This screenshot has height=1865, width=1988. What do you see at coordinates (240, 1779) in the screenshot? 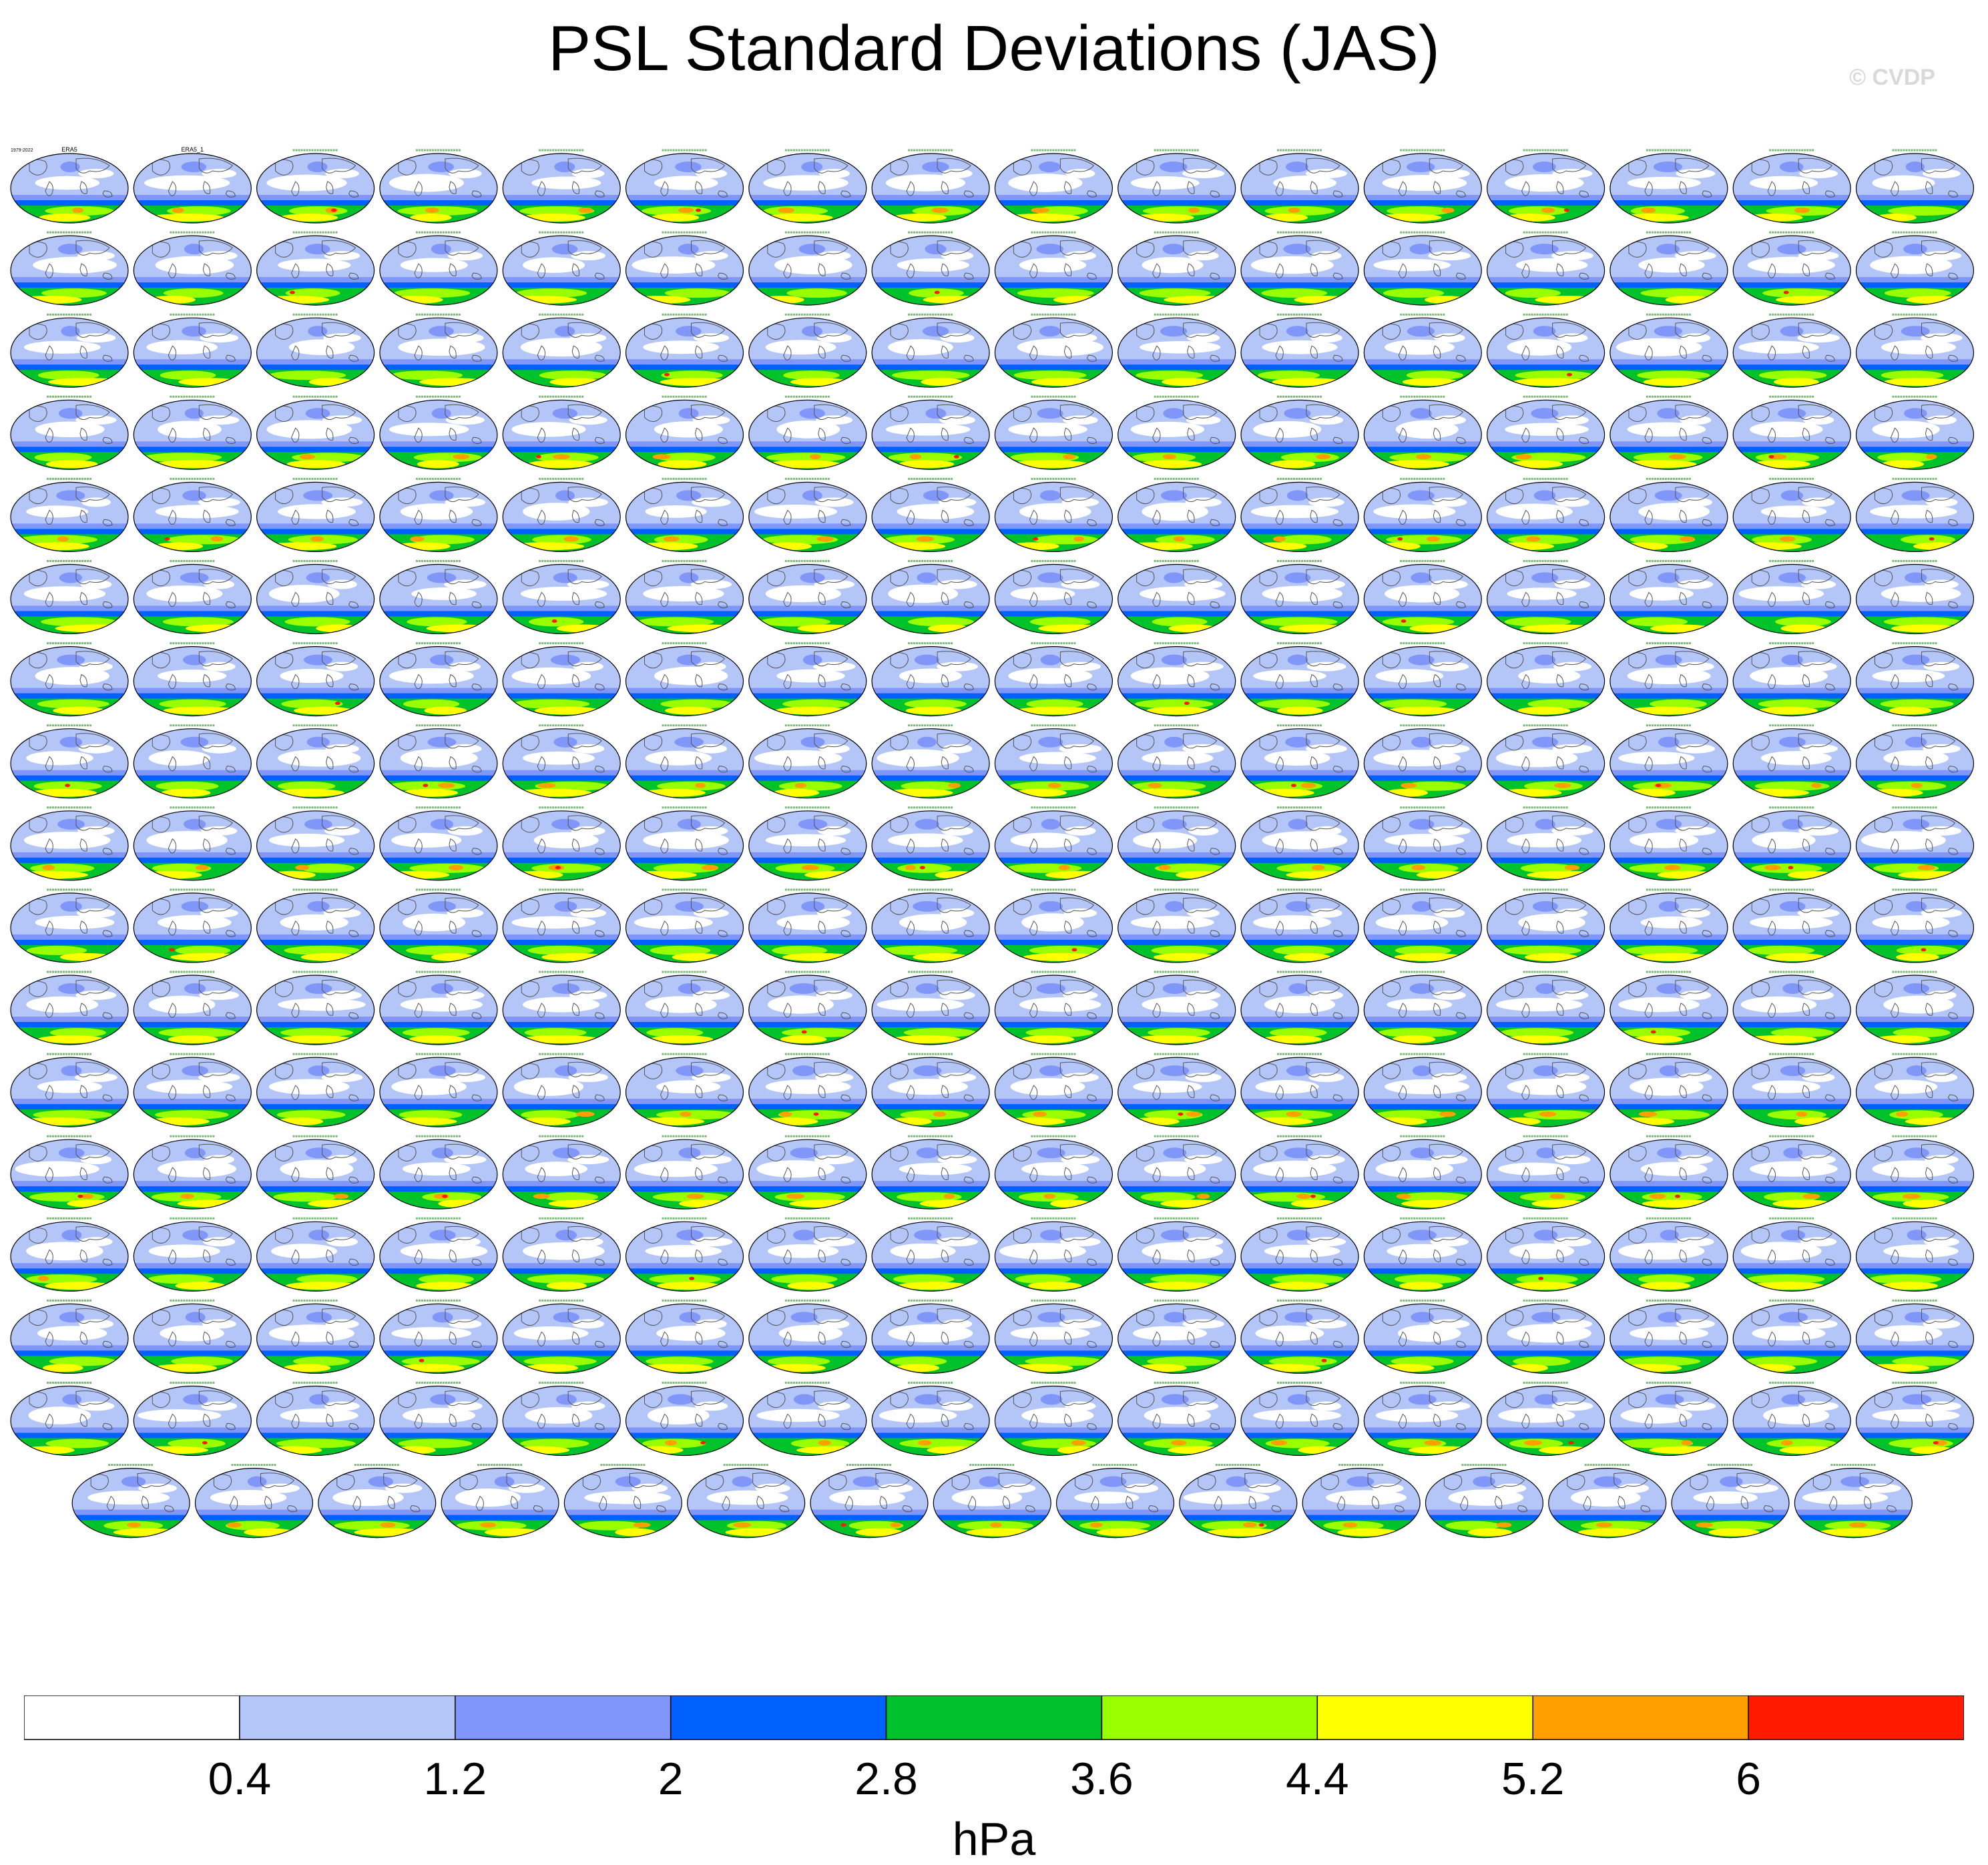
I see `colorbar-tick-label: 0.4` at bounding box center [240, 1779].